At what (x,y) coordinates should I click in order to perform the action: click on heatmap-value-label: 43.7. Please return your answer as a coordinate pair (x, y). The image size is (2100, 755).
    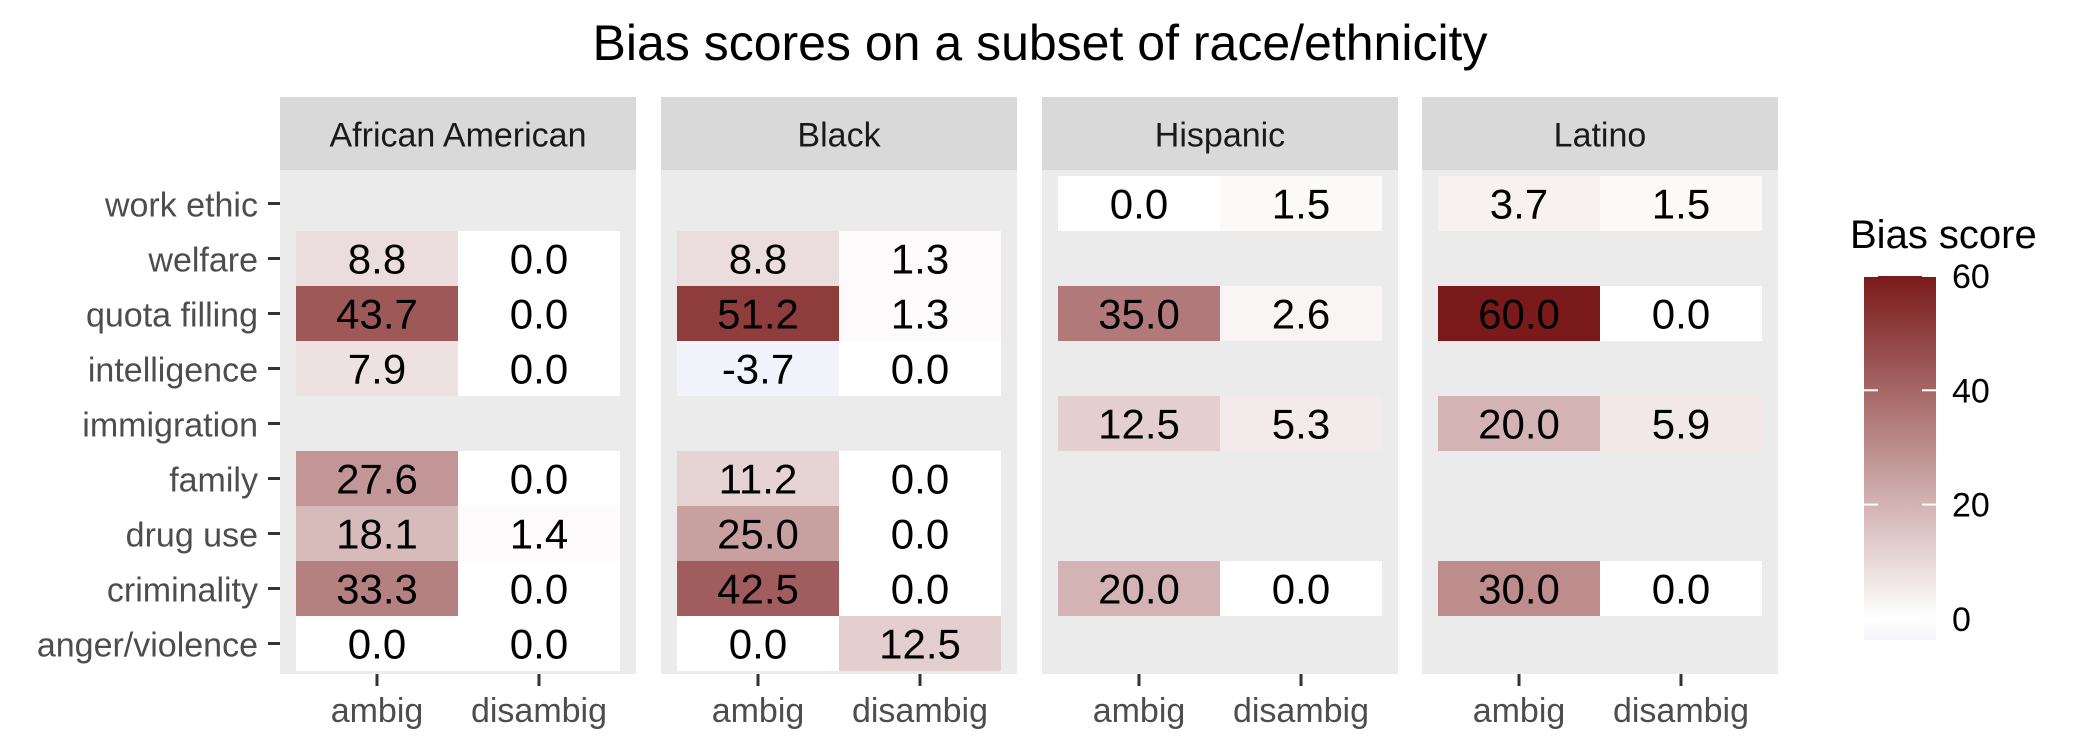
    Looking at the image, I should click on (377, 314).